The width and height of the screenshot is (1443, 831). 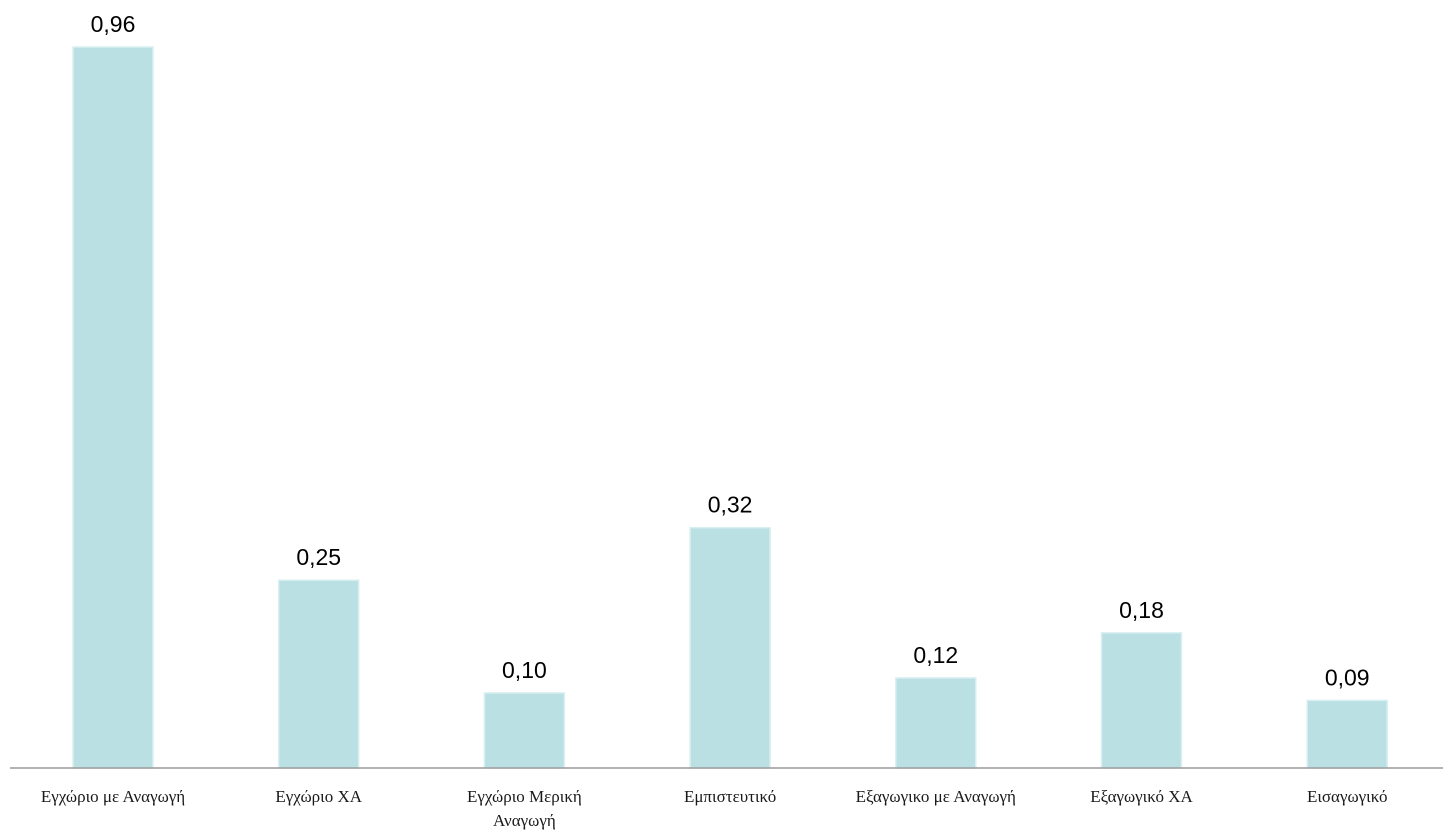 What do you see at coordinates (1141, 610) in the screenshot?
I see `value-label-5: 0,18` at bounding box center [1141, 610].